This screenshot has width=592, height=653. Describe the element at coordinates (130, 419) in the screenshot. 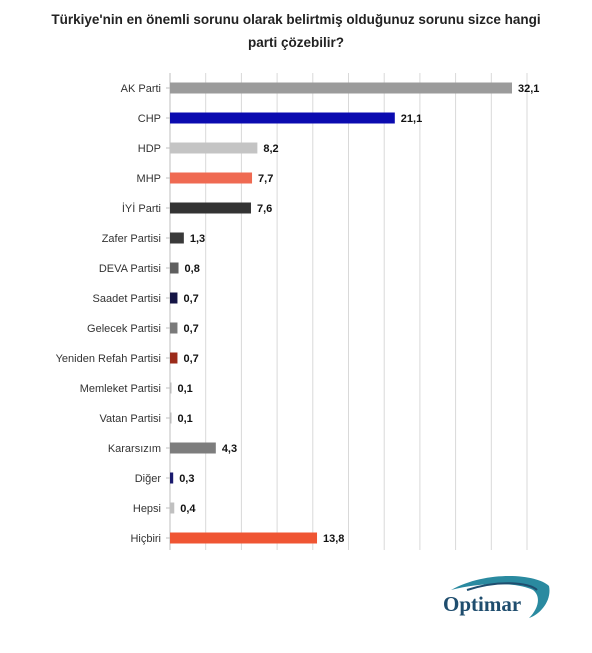

I see `category-label: Vatan Partisi` at that location.